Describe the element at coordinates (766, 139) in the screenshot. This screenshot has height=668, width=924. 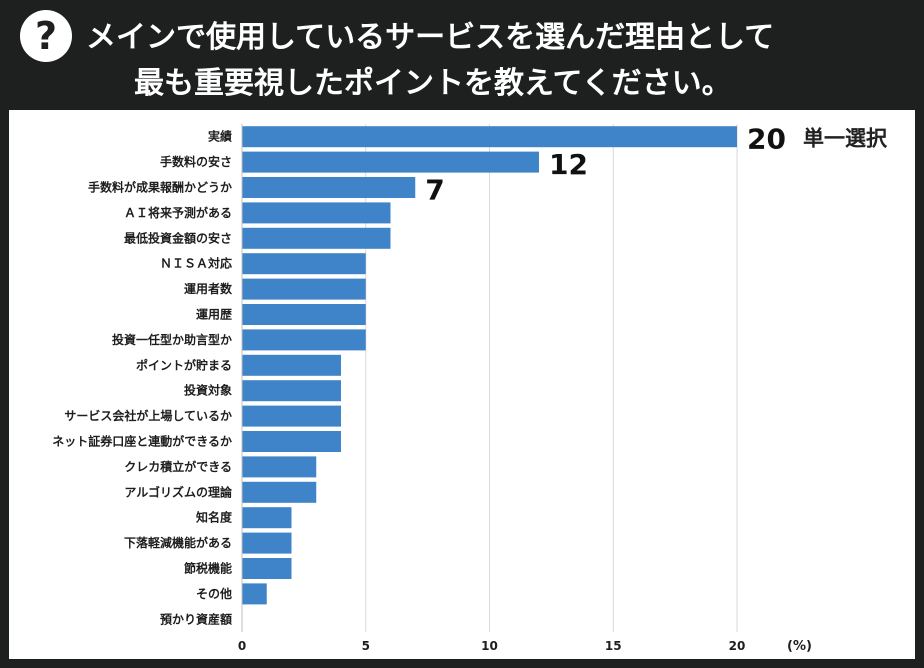
I see `data-label-0: 20` at that location.